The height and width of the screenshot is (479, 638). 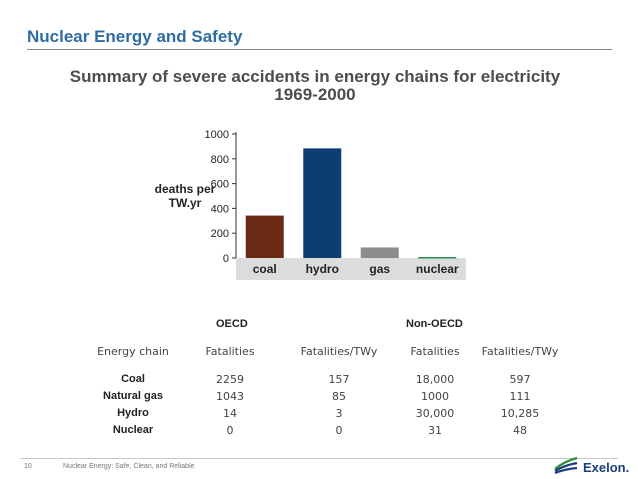 I want to click on table-cell: 10,285, so click(x=520, y=413).